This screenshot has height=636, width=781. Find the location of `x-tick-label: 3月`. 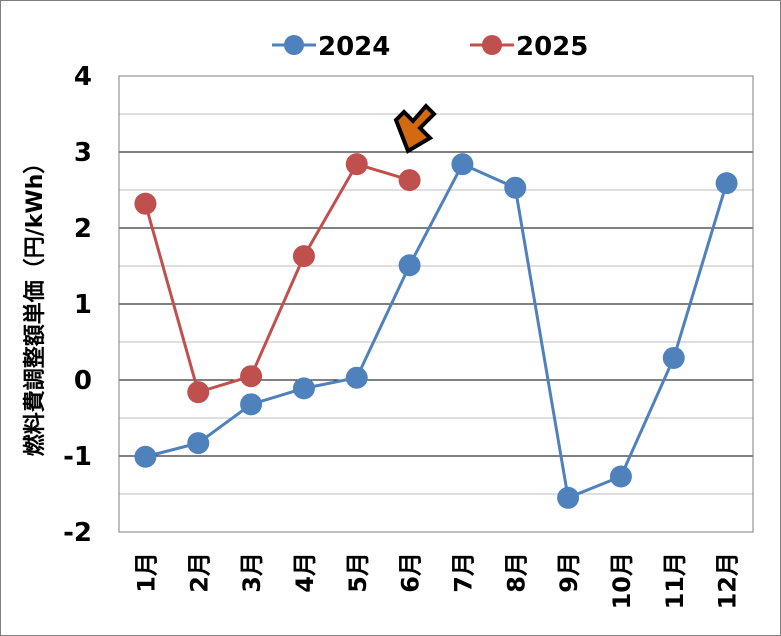

x-tick-label: 3月 is located at coordinates (252, 572).